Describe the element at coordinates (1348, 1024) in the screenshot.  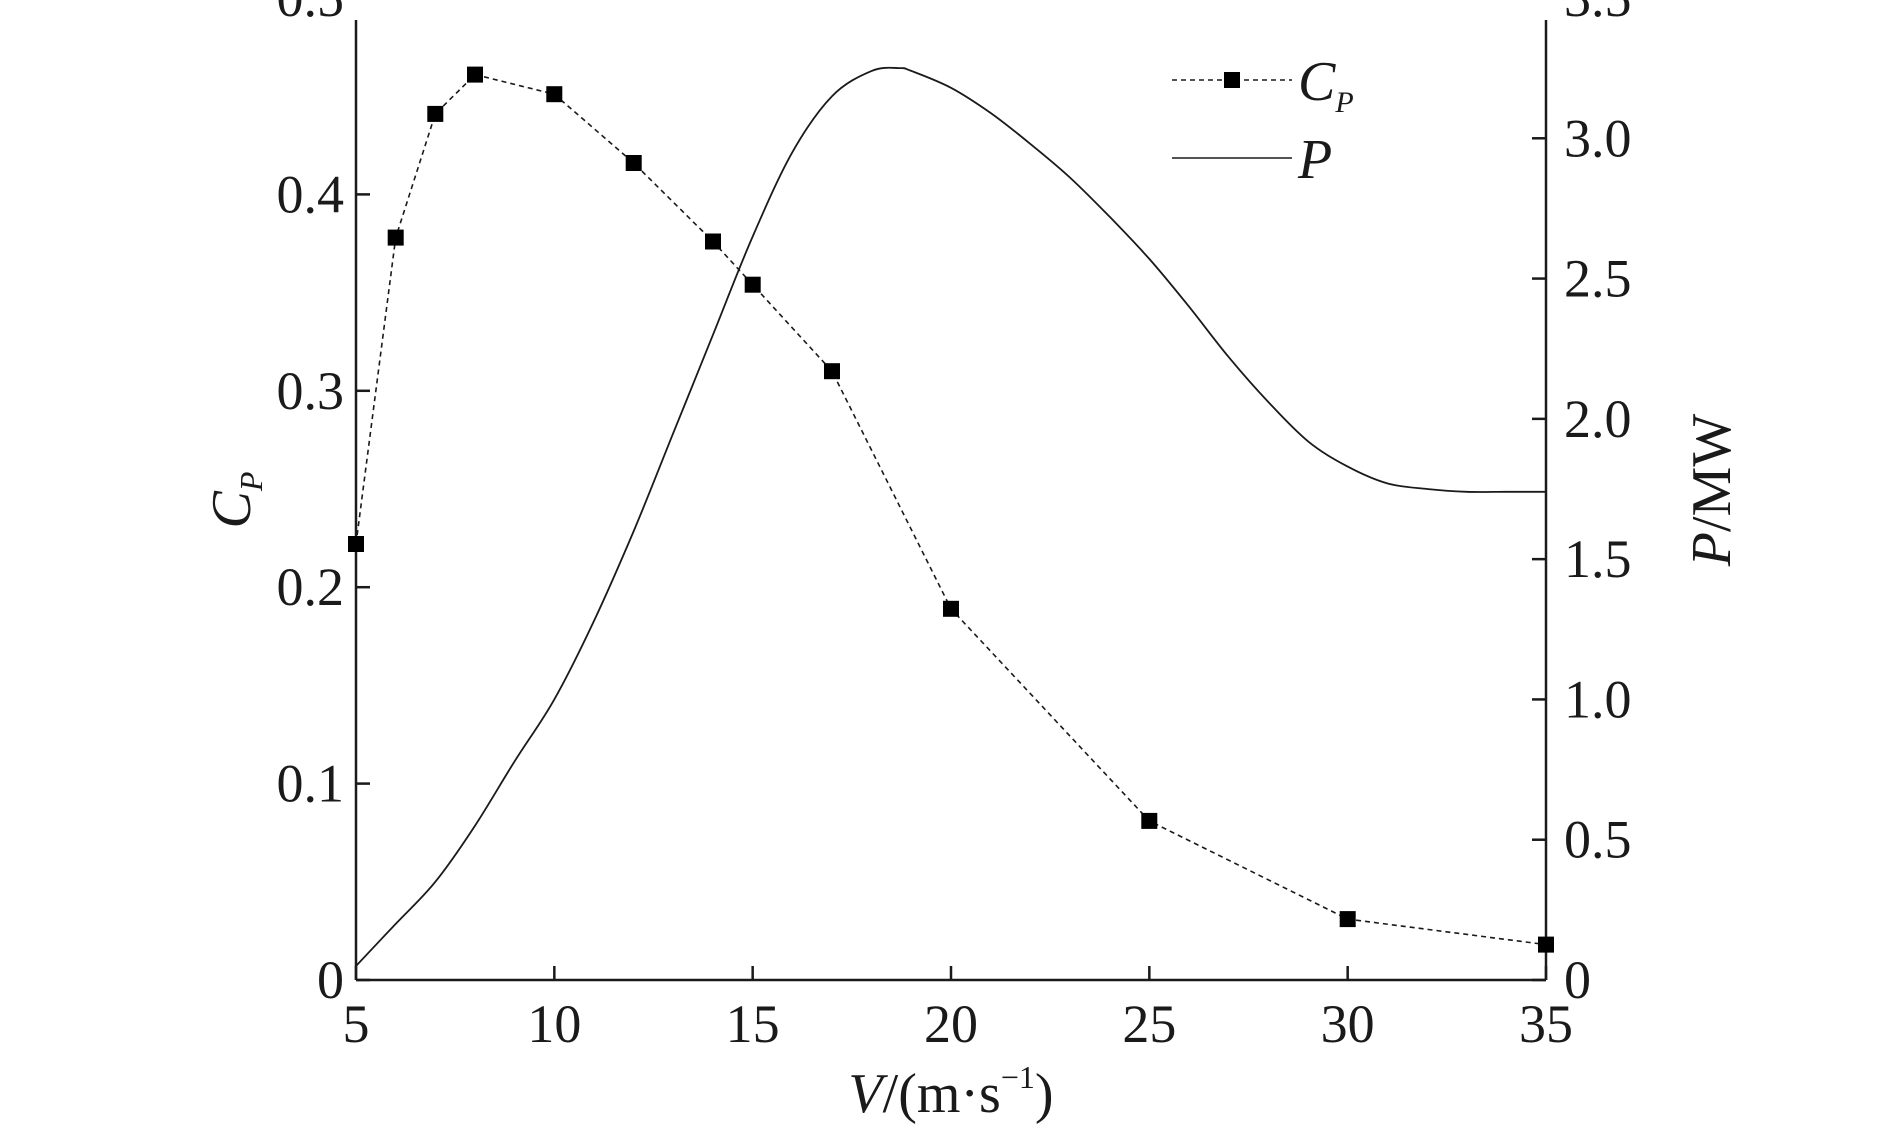
I see `x-tick-label: 30` at that location.